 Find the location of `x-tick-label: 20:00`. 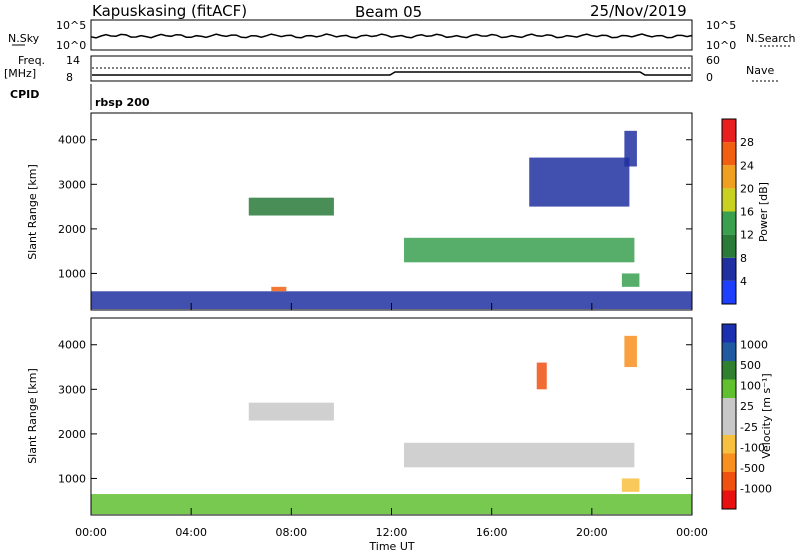

x-tick-label: 20:00 is located at coordinates (592, 532).